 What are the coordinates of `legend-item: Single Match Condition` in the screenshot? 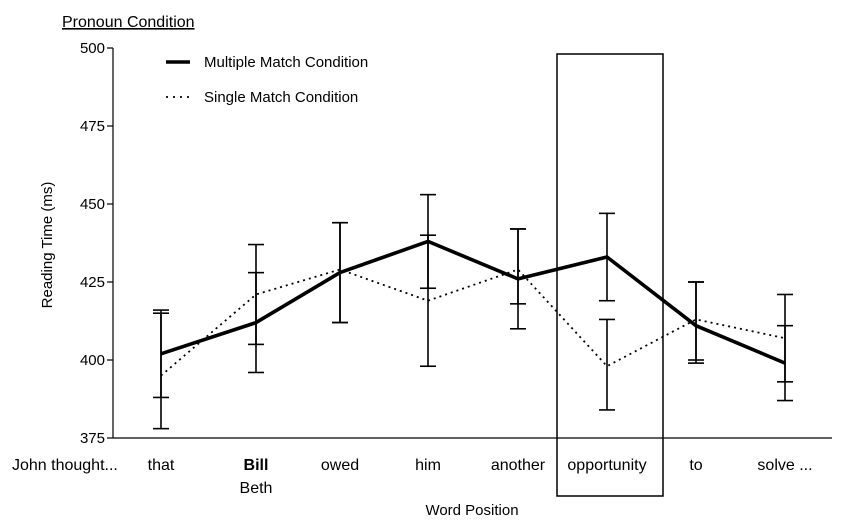 It's located at (262, 97).